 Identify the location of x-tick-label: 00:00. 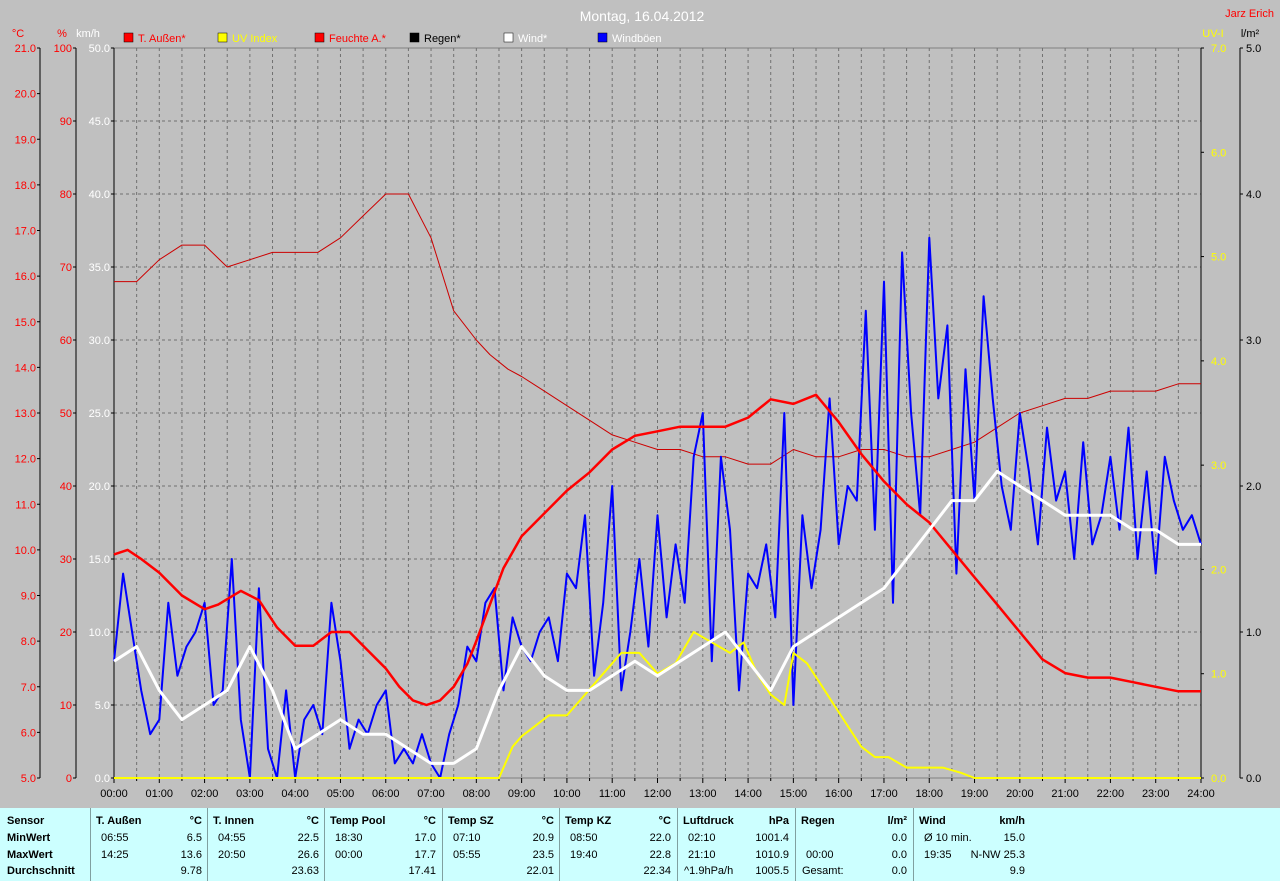
(114, 794).